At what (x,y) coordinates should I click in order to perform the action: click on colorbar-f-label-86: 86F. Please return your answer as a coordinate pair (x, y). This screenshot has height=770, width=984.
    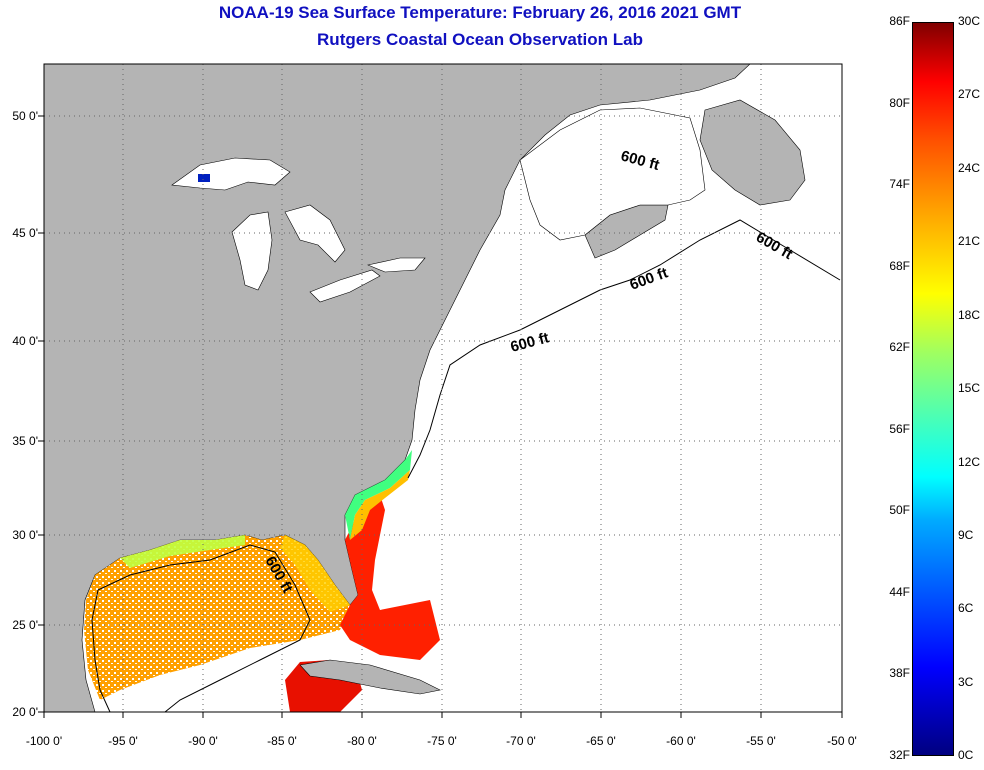
    Looking at the image, I should click on (899, 21).